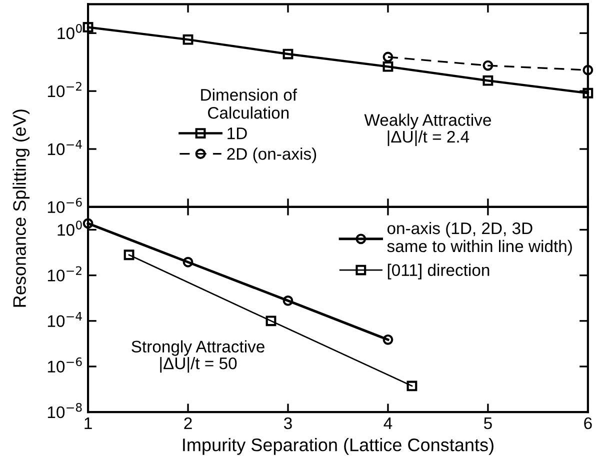 The height and width of the screenshot is (463, 603). I want to click on legend-title: Dimension of Calculation, so click(249, 103).